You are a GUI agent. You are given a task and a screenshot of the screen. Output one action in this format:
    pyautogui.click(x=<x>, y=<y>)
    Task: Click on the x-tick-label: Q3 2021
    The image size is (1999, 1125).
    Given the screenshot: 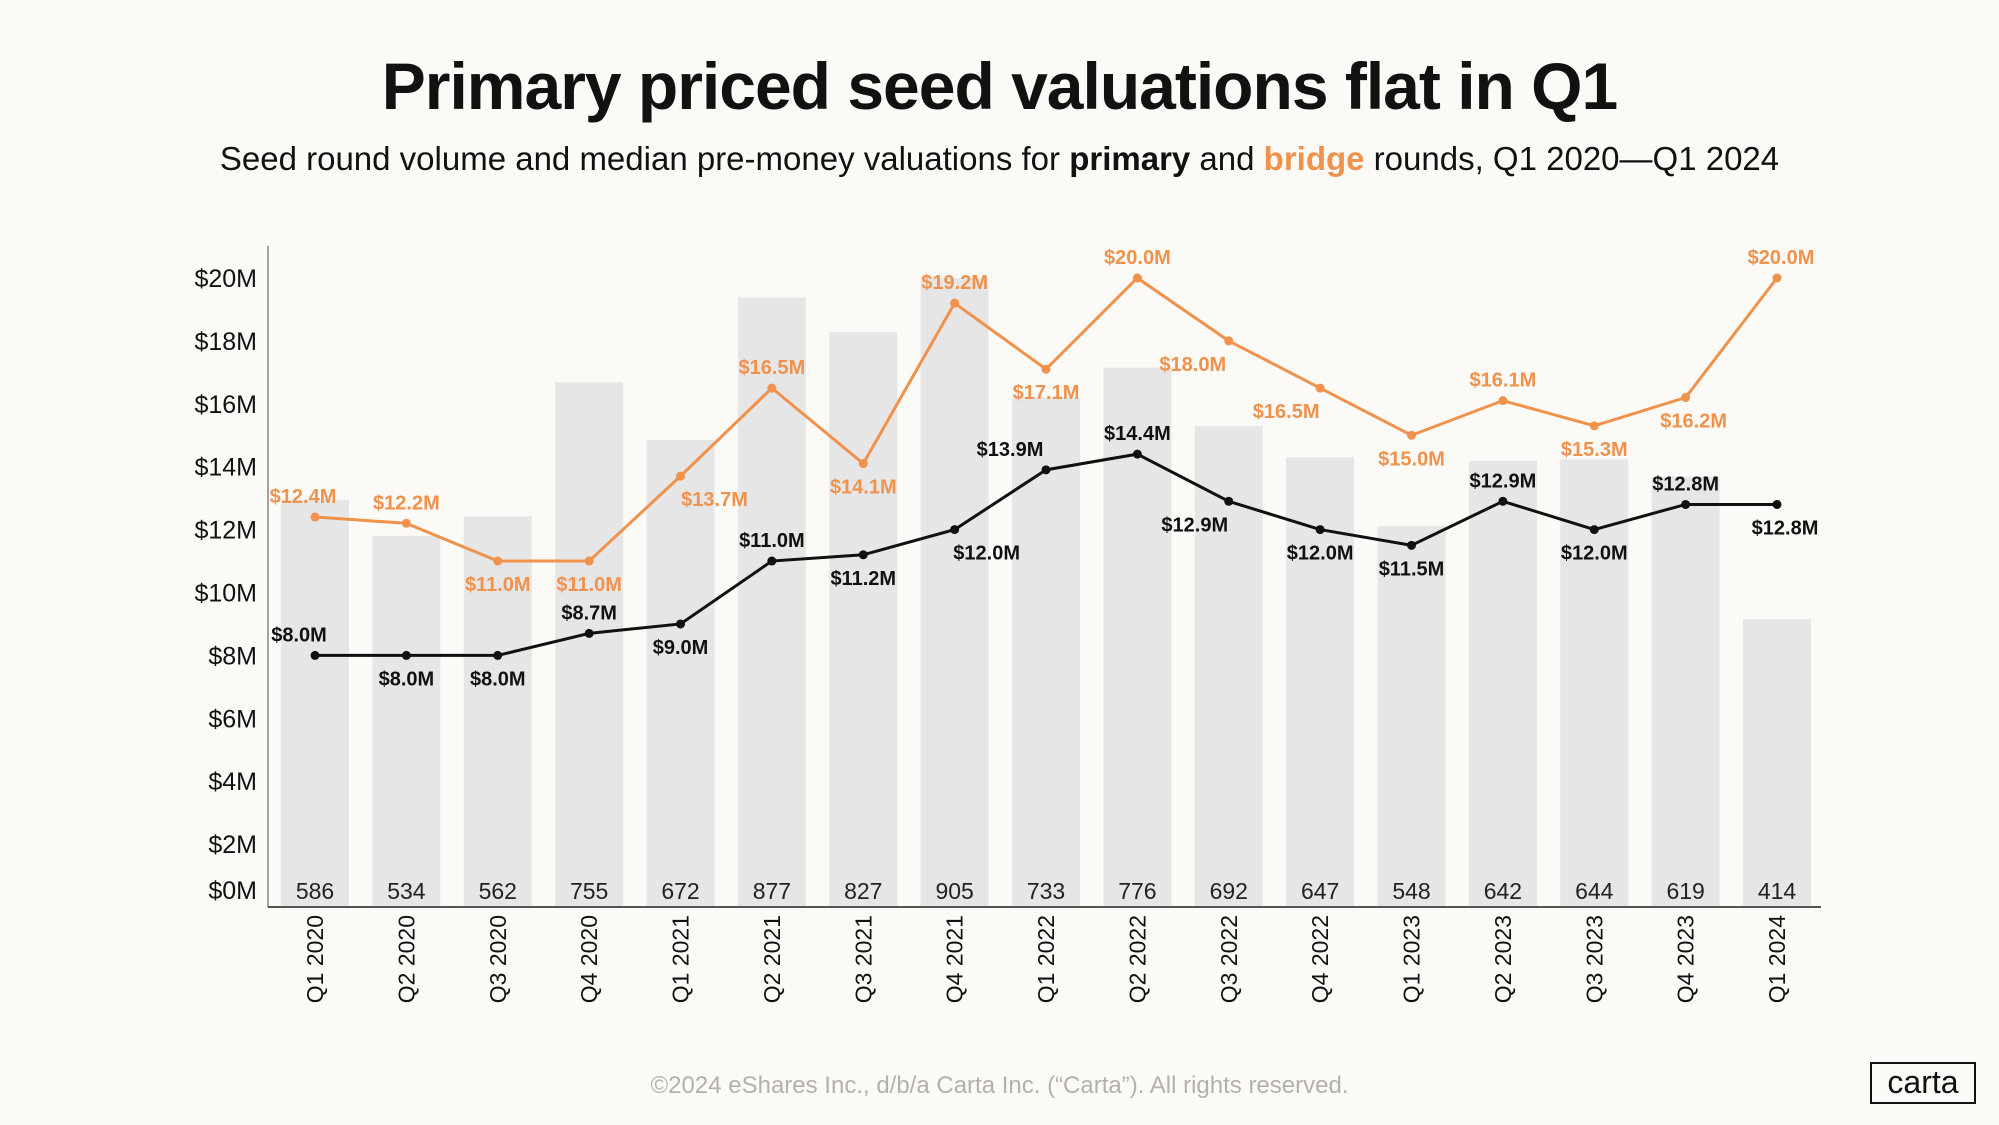 What is the action you would take?
    pyautogui.click(x=863, y=959)
    